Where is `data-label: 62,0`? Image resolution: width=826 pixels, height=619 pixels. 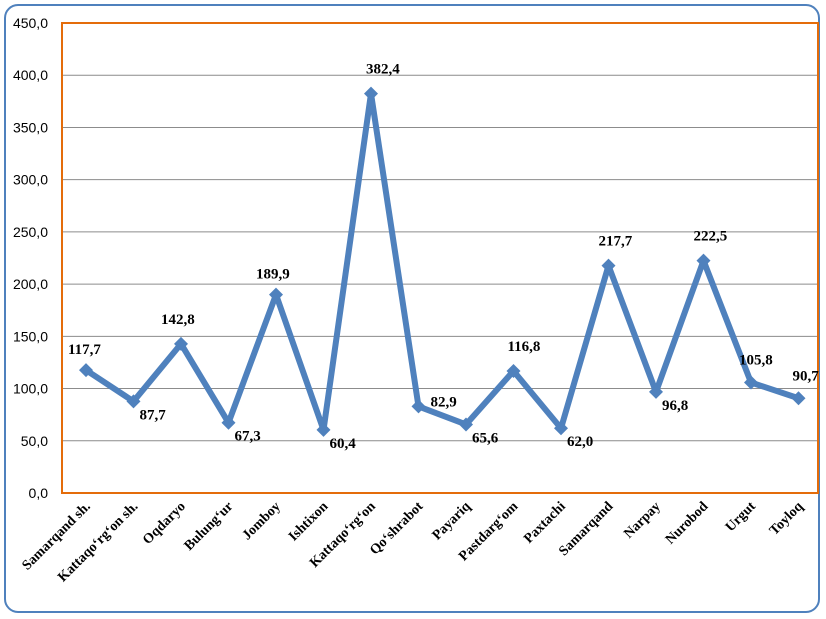
data-label: 62,0 is located at coordinates (580, 442).